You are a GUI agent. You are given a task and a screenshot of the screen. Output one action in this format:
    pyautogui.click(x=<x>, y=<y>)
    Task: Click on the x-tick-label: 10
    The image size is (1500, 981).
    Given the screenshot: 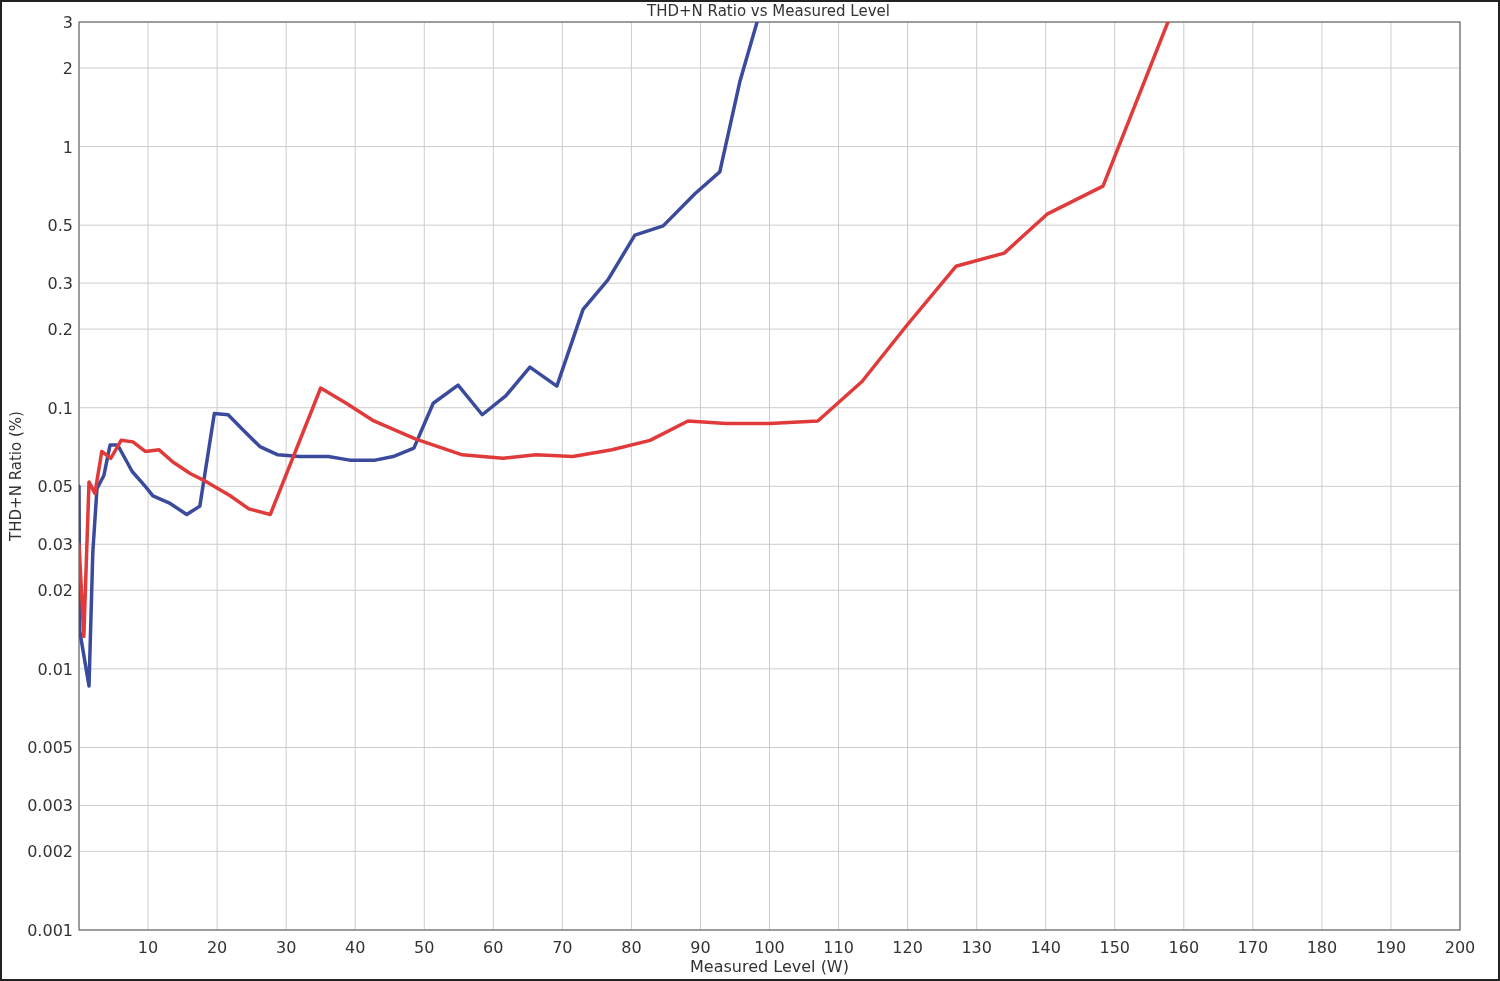 What is the action you would take?
    pyautogui.click(x=148, y=947)
    